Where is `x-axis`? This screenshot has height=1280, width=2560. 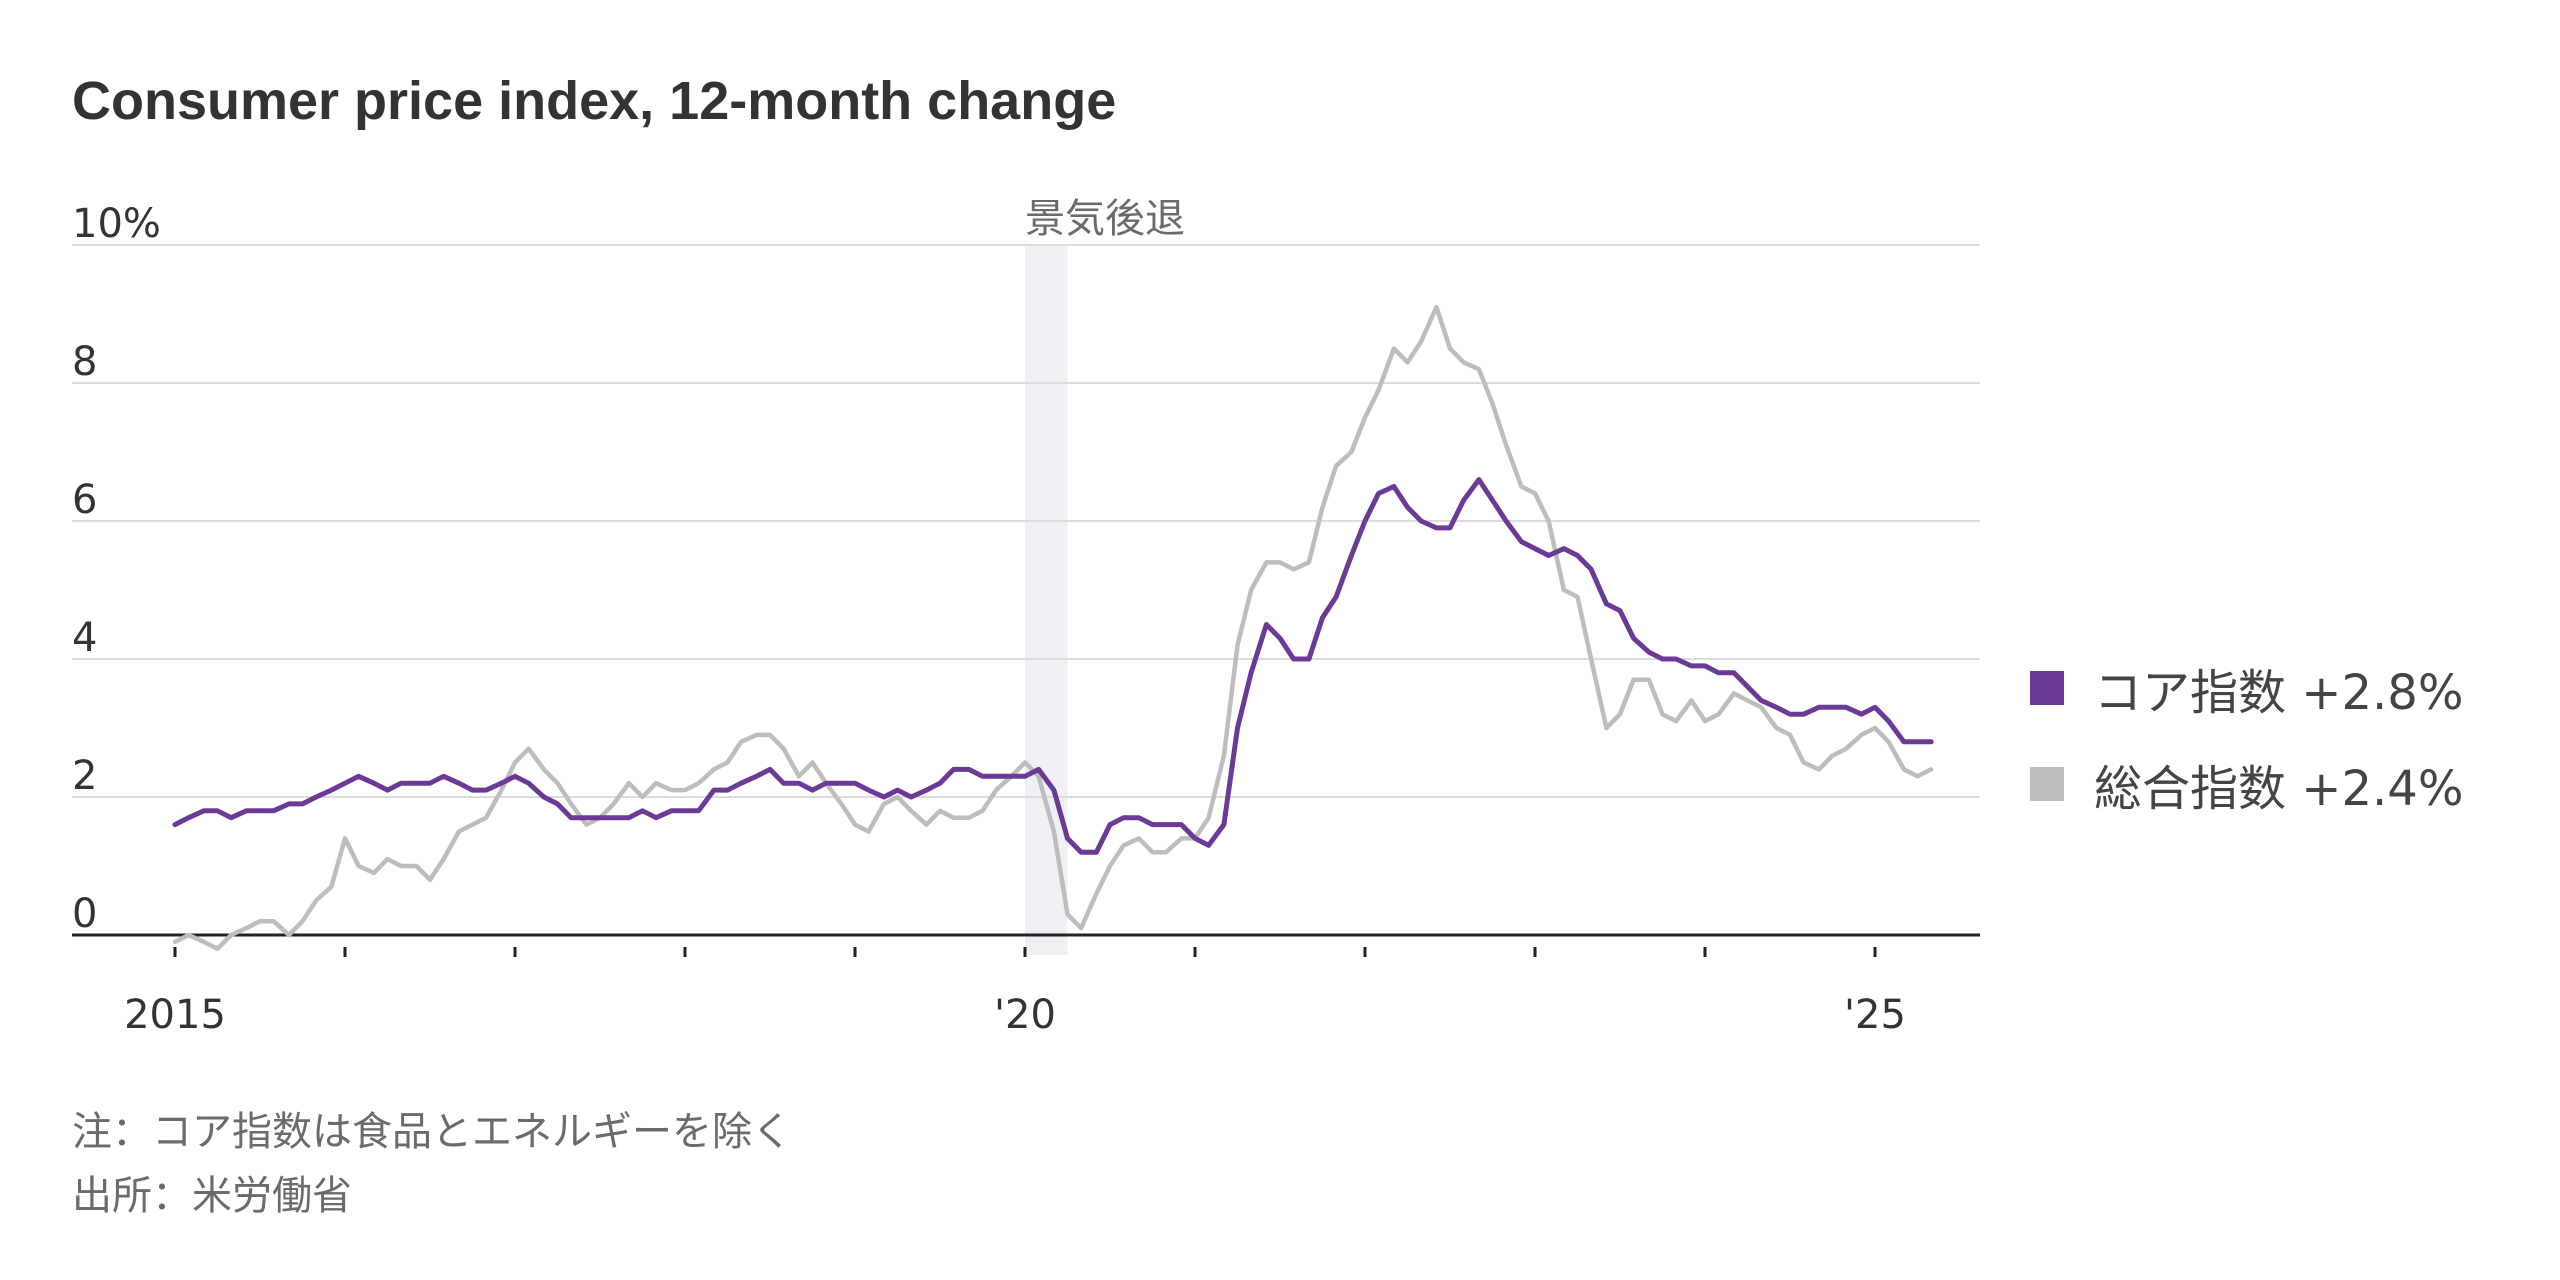 x-axis is located at coordinates (1026, 945).